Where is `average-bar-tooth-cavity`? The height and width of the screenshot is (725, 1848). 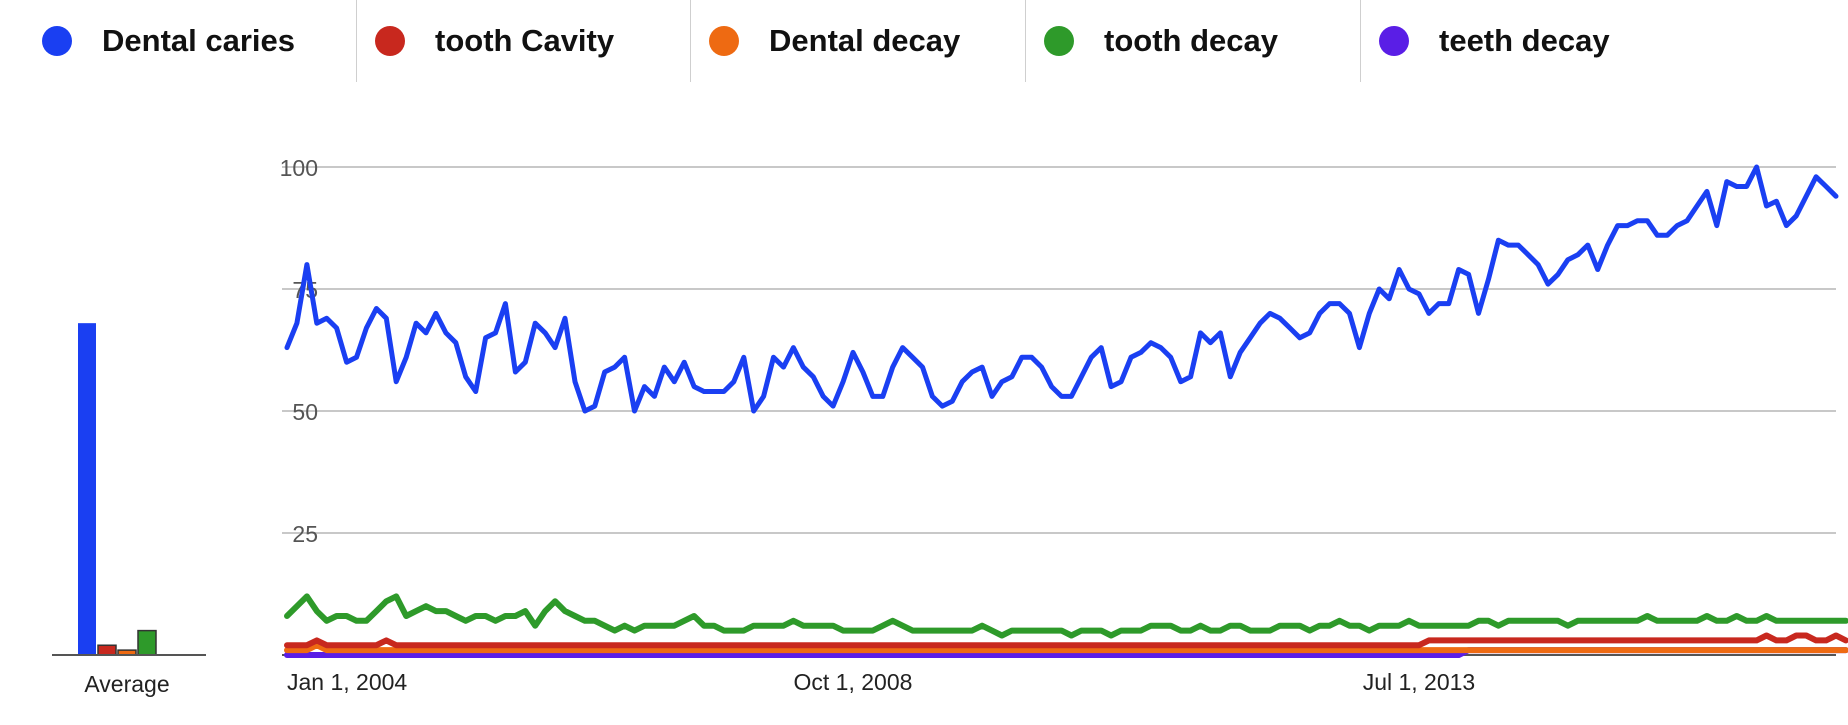
average-bar-tooth-cavity is located at coordinates (107, 650).